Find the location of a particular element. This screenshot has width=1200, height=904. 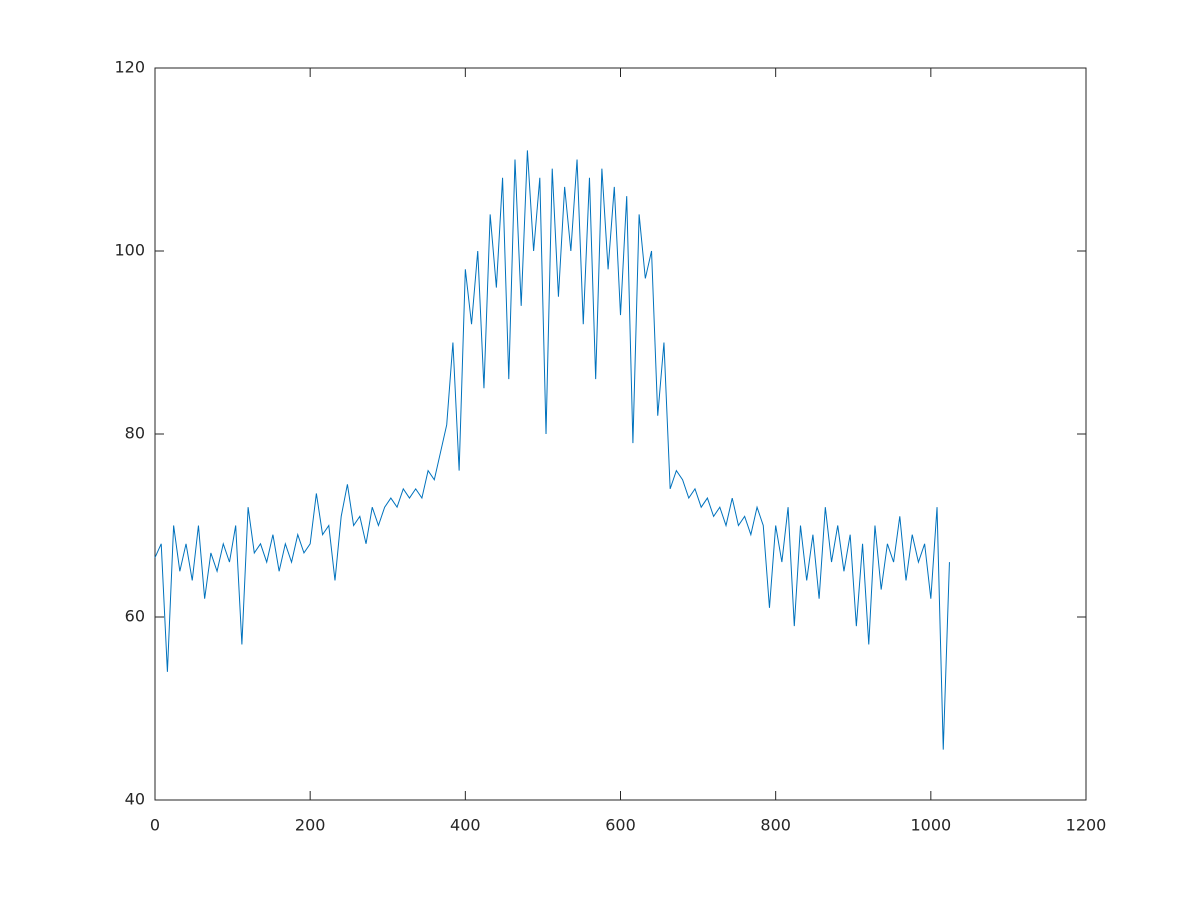

x-tick-label: 1200 is located at coordinates (1086, 825).